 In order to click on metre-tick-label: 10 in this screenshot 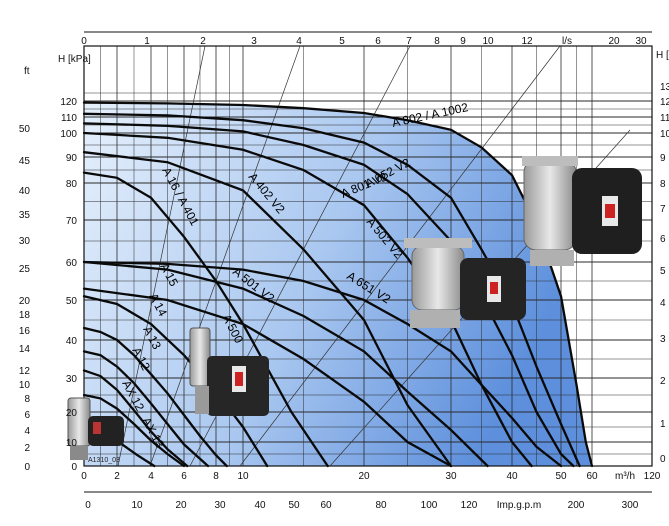, I will do `click(664, 134)`.